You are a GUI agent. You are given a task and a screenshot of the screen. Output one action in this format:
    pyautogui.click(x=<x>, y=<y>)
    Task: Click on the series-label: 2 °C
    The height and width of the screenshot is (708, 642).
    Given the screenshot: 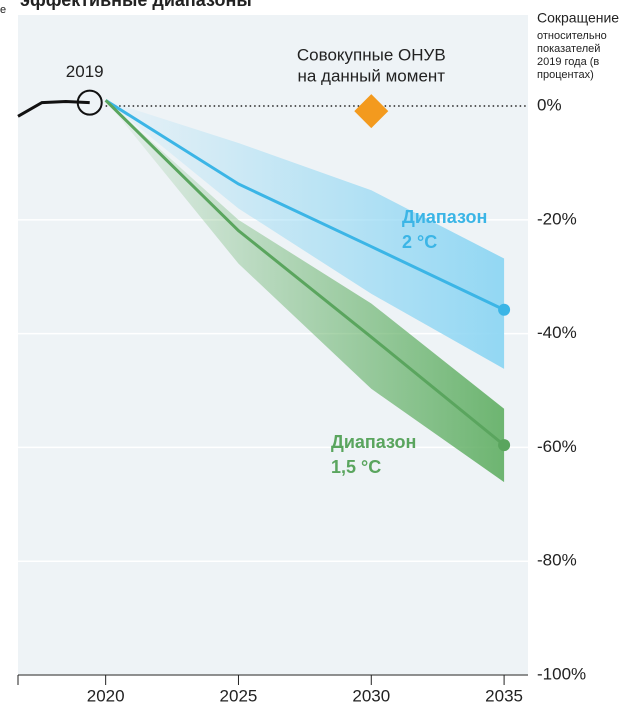 What is the action you would take?
    pyautogui.click(x=419, y=242)
    